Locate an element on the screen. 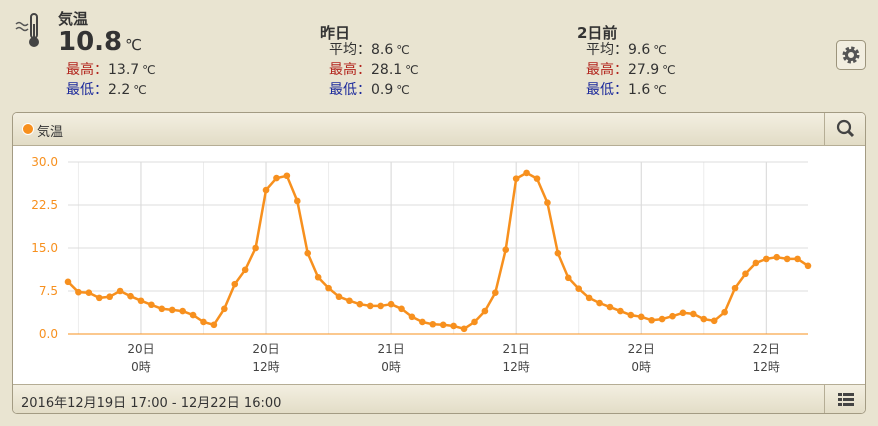  x-tick-label: 22日 12時 is located at coordinates (766, 358).